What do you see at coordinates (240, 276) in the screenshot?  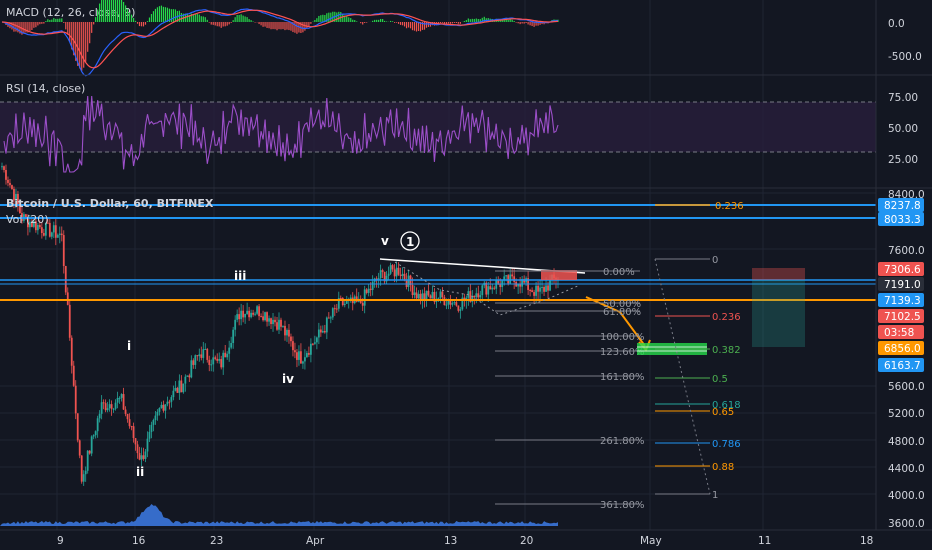 I see `wave-label-iii: iii` at bounding box center [240, 276].